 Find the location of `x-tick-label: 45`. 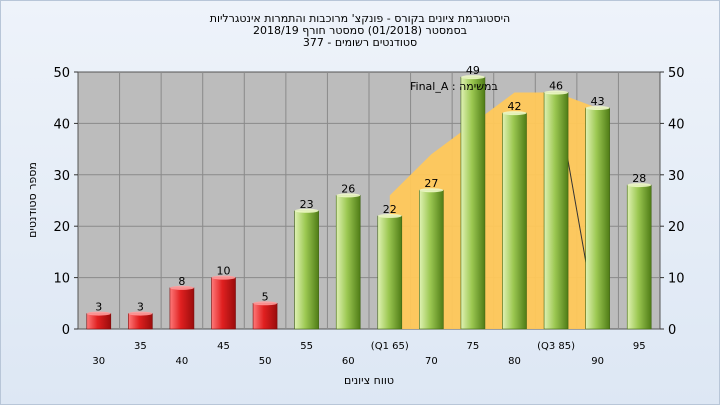

x-tick-label: 45 is located at coordinates (223, 346).